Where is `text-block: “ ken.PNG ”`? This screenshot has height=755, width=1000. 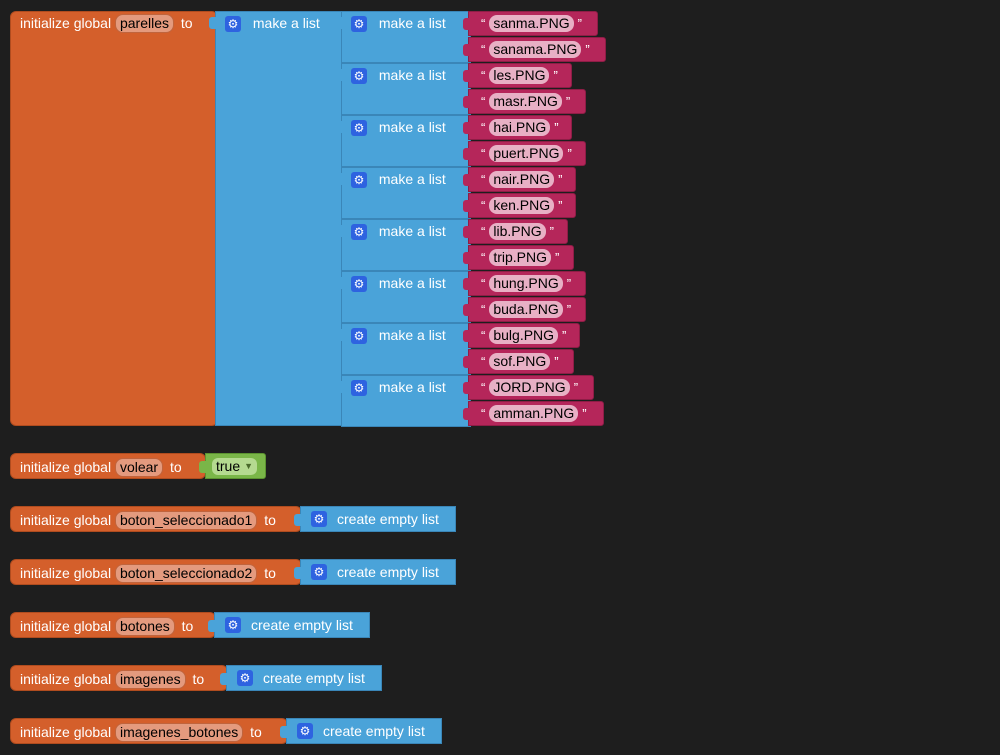 text-block: “ ken.PNG ” is located at coordinates (519, 205).